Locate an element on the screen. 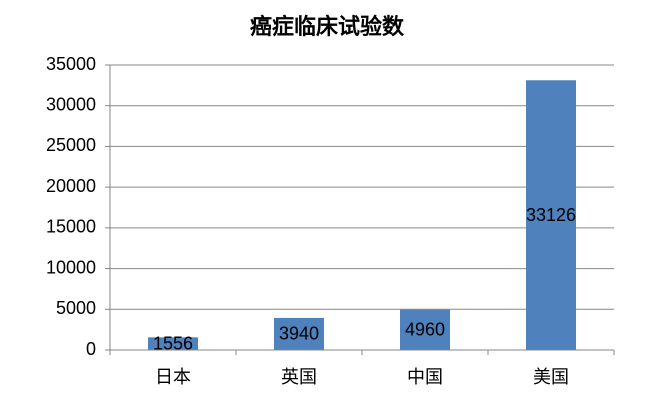 This screenshot has height=406, width=654. x-tick-label: 英国 is located at coordinates (299, 377).